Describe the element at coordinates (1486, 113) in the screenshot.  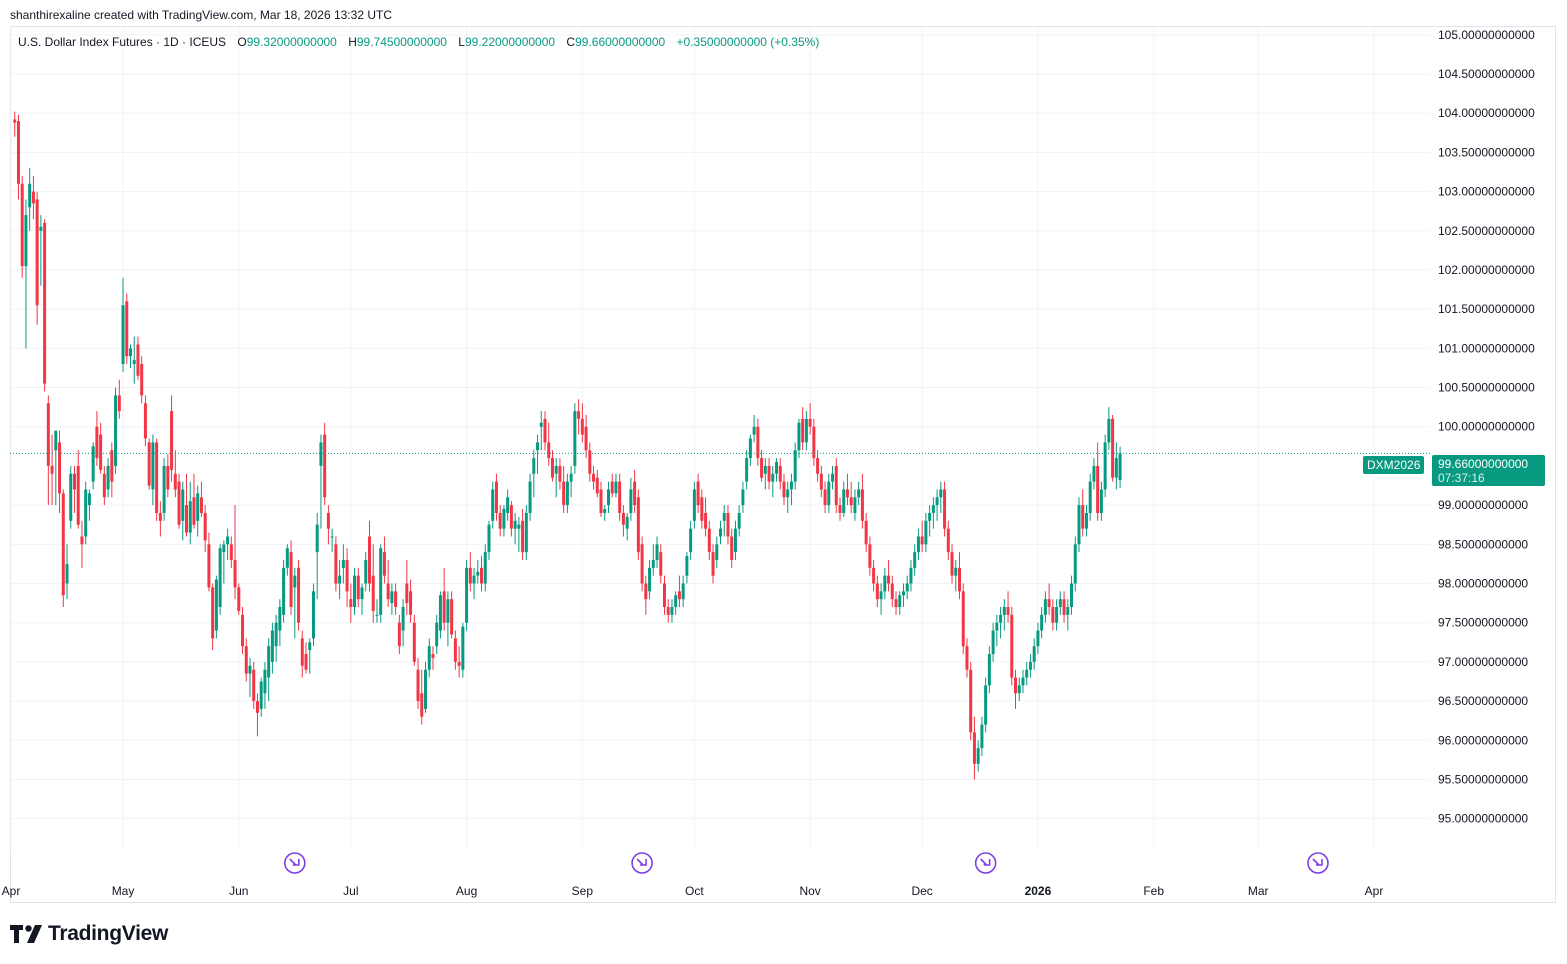
I see `price-tick-label: 104.00000000000` at that location.